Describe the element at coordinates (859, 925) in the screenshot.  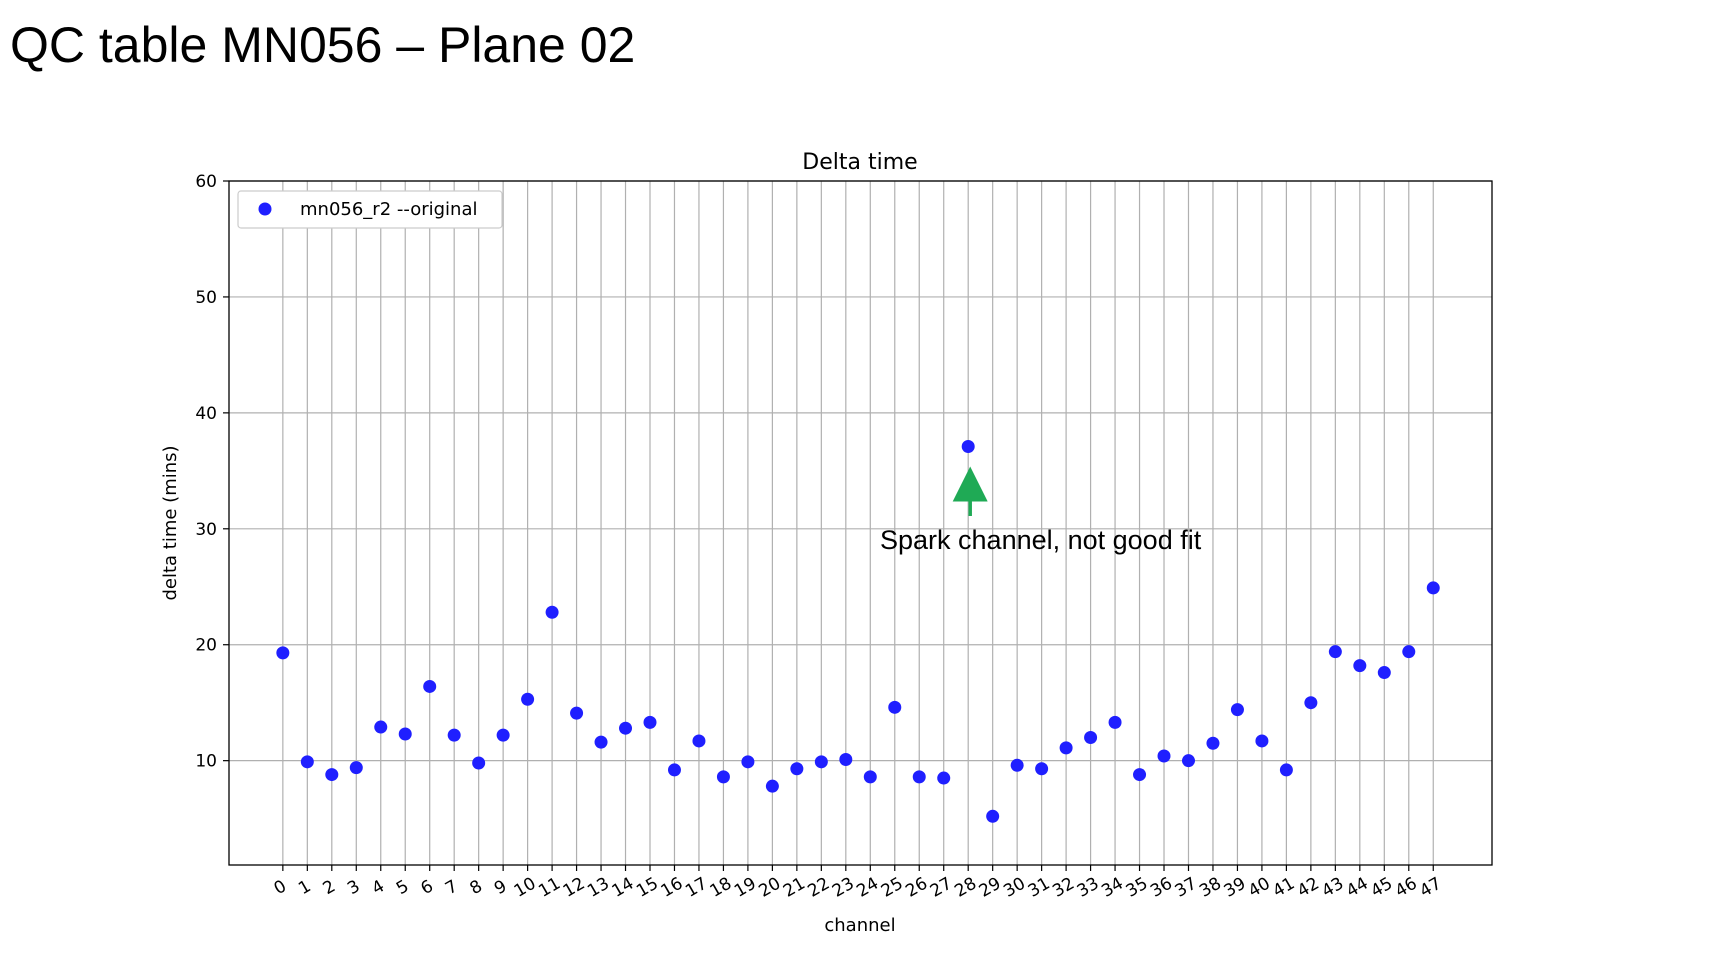
I see `x-axis-label: channel` at that location.